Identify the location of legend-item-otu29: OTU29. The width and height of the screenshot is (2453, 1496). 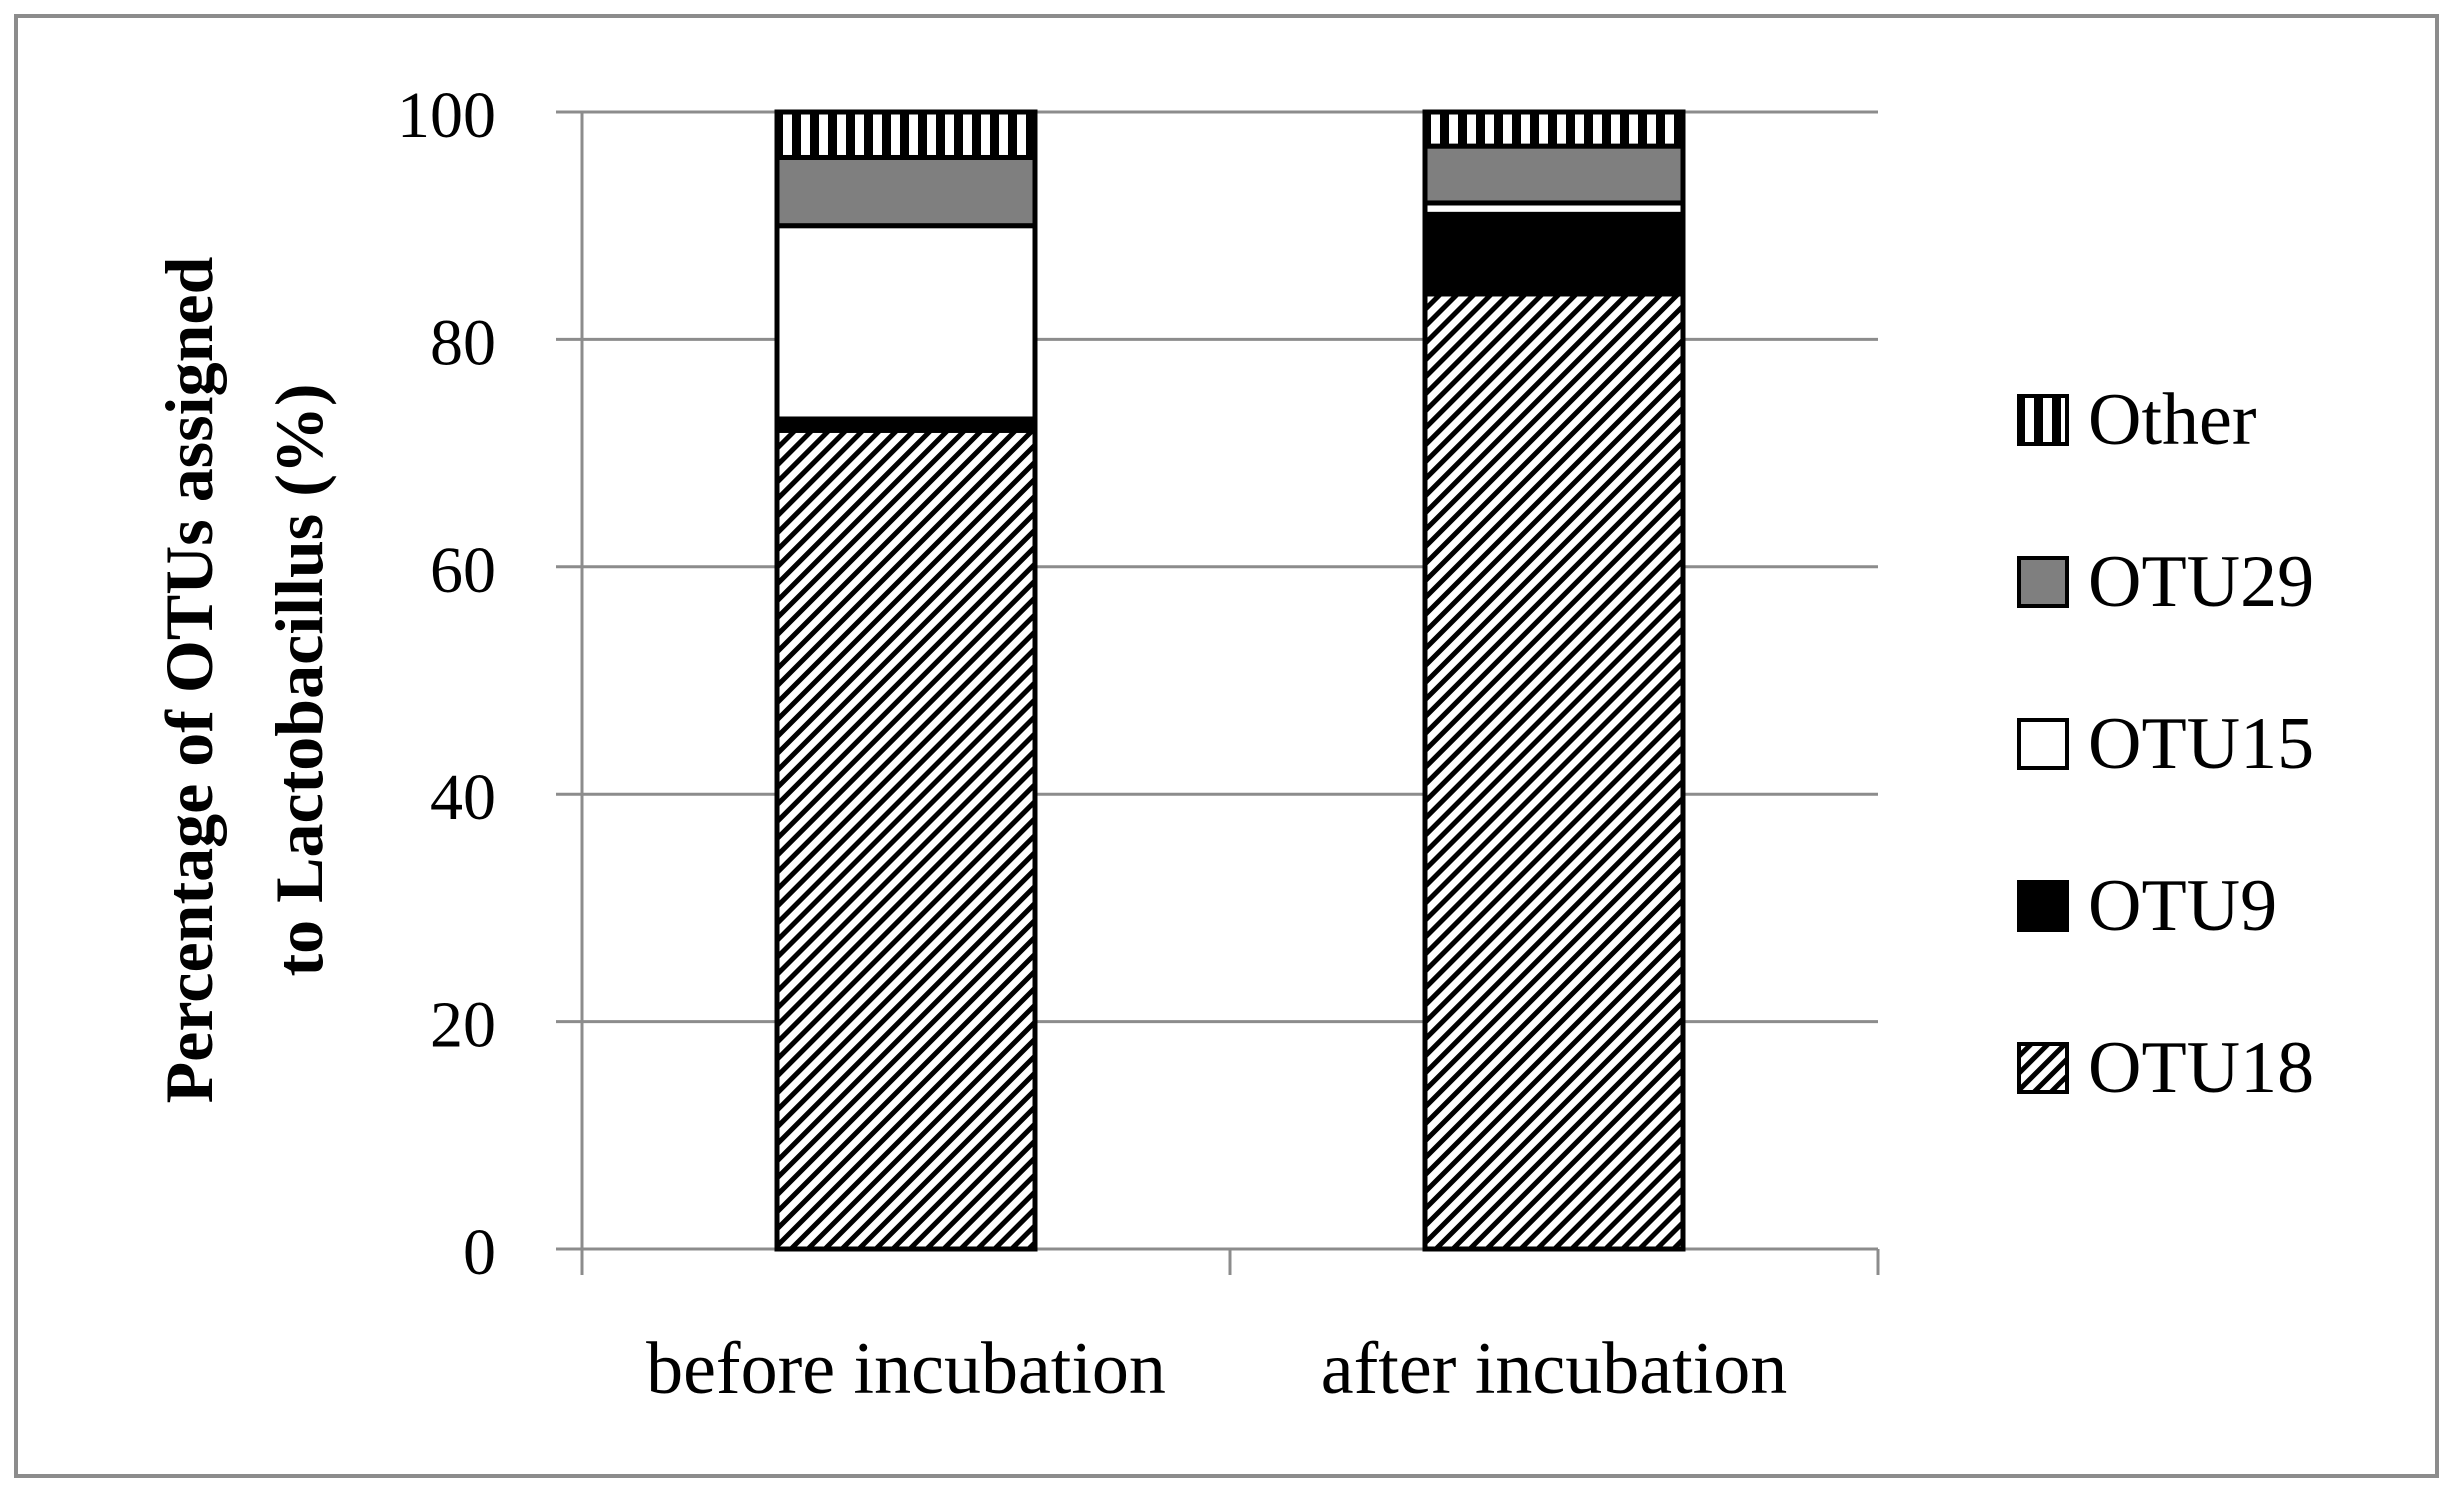
(2165, 582).